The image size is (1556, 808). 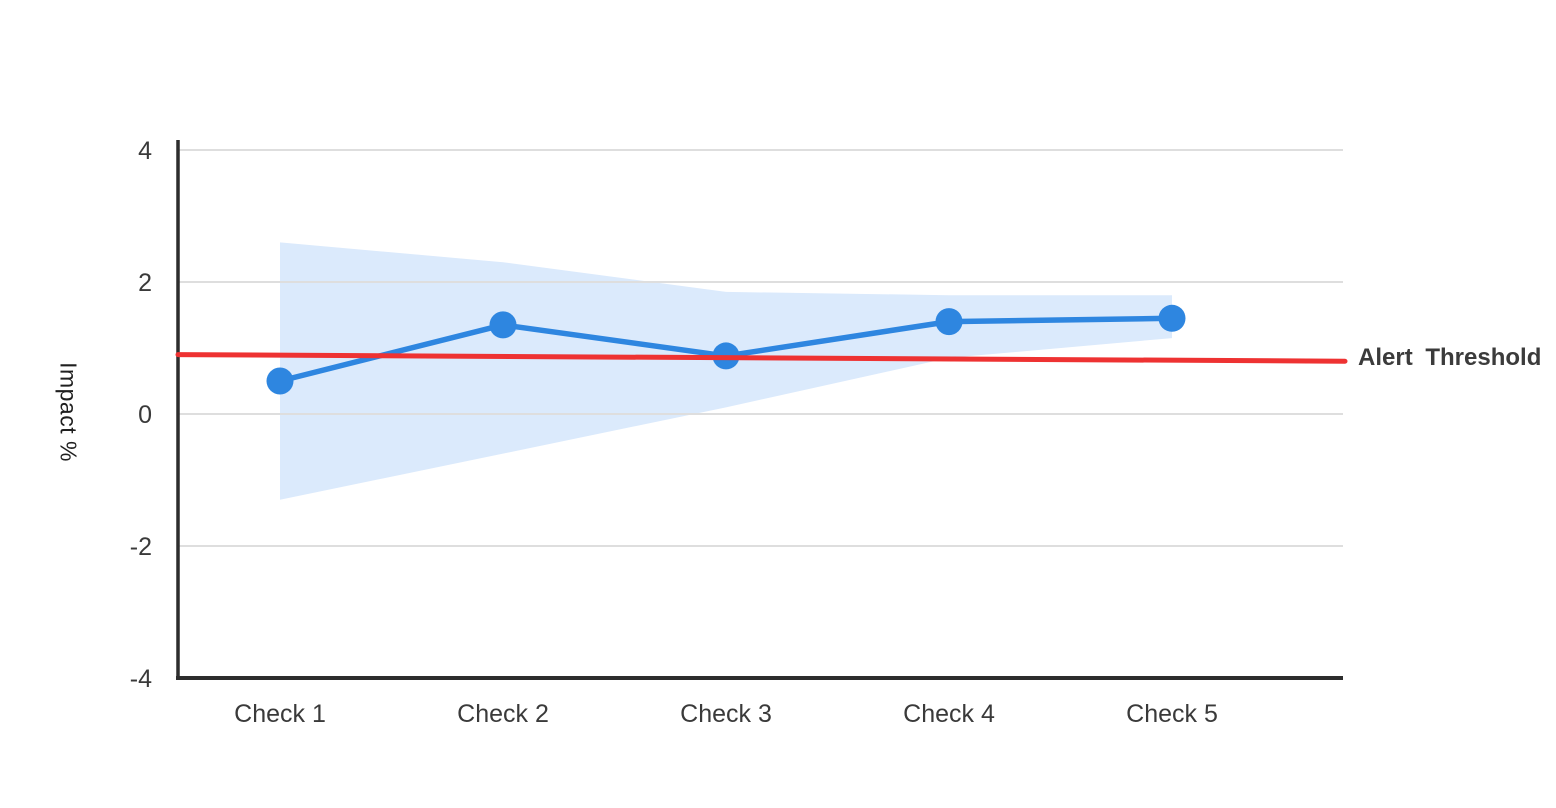 What do you see at coordinates (145, 415) in the screenshot?
I see `y-tick-label-0: 0` at bounding box center [145, 415].